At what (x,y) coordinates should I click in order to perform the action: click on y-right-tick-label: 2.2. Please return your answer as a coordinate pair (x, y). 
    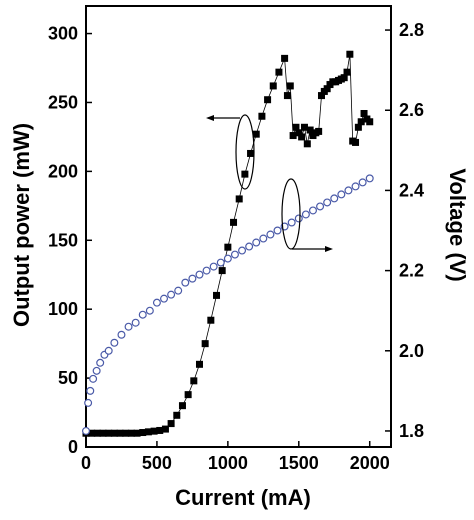
    Looking at the image, I should click on (411, 271).